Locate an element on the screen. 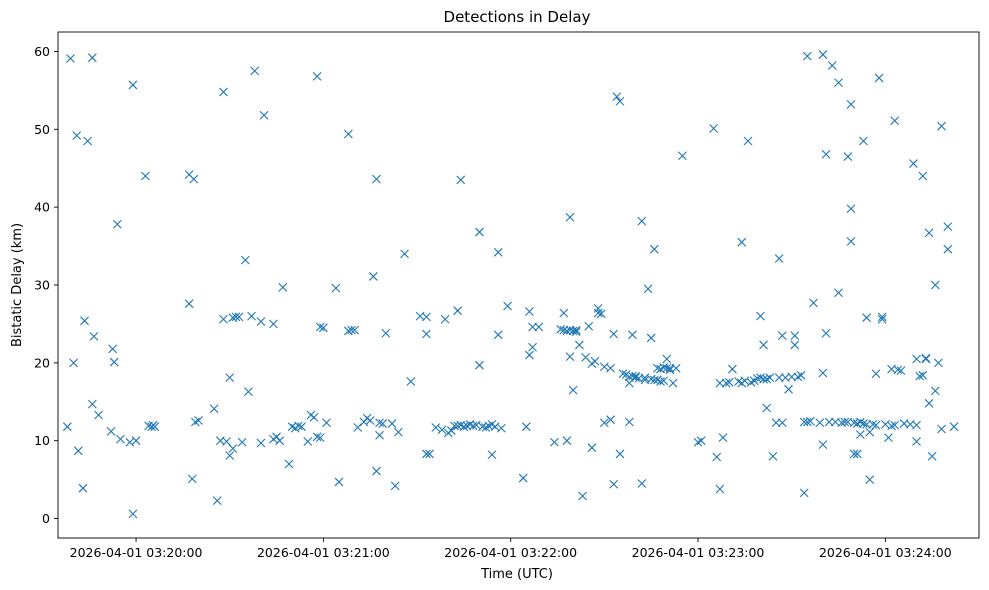  x-tick-label: 2026-04-01 03:20:00 is located at coordinates (136, 552).